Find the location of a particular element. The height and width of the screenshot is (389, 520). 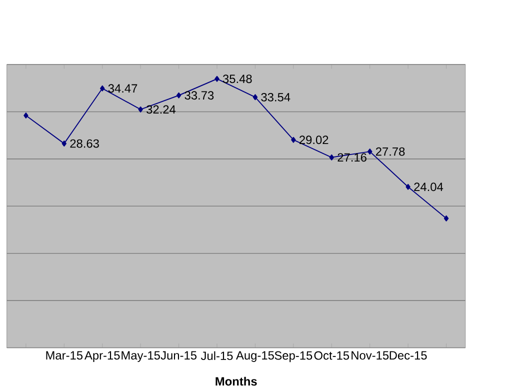

data-label: 27.78 is located at coordinates (390, 151).